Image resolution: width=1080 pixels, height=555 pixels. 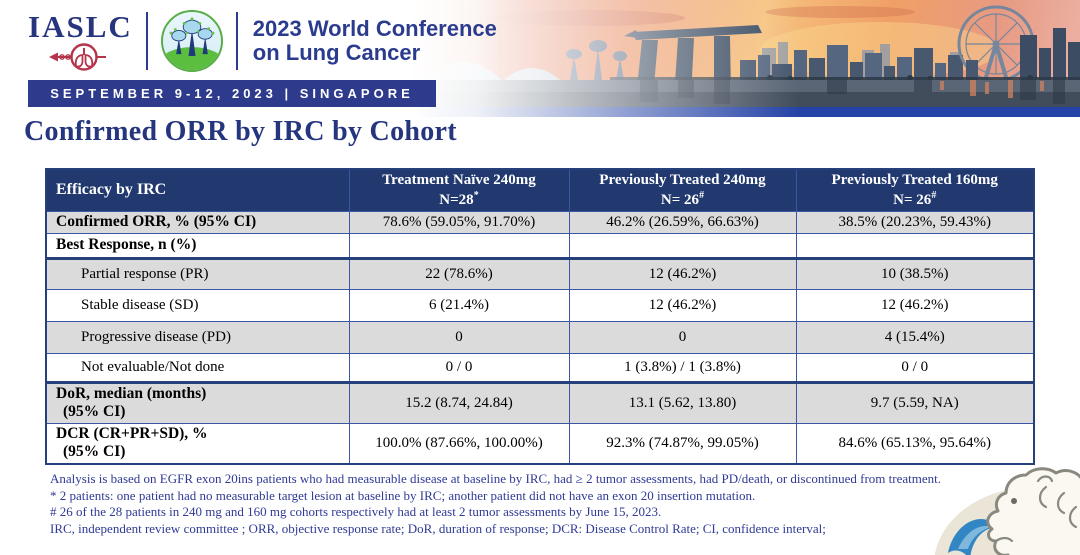 I want to click on value-cell: 4 (15.4%), so click(x=915, y=337).